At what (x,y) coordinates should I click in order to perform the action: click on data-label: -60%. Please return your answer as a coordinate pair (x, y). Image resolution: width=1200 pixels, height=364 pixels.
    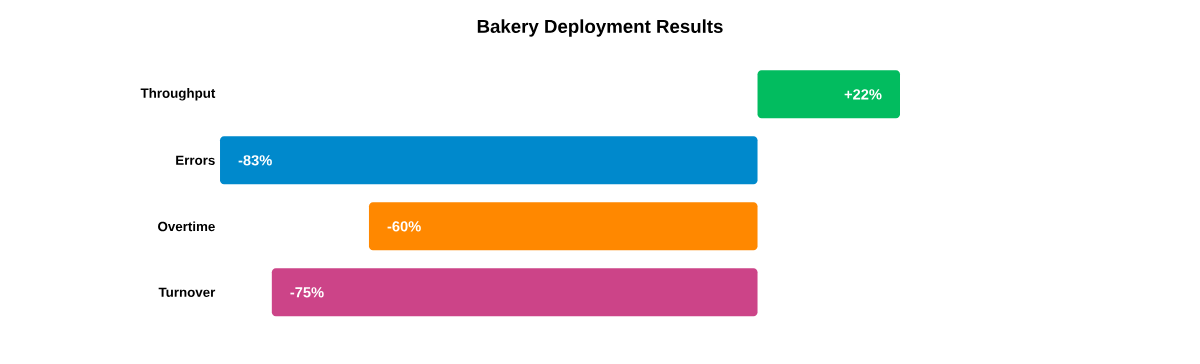
    Looking at the image, I should click on (404, 226).